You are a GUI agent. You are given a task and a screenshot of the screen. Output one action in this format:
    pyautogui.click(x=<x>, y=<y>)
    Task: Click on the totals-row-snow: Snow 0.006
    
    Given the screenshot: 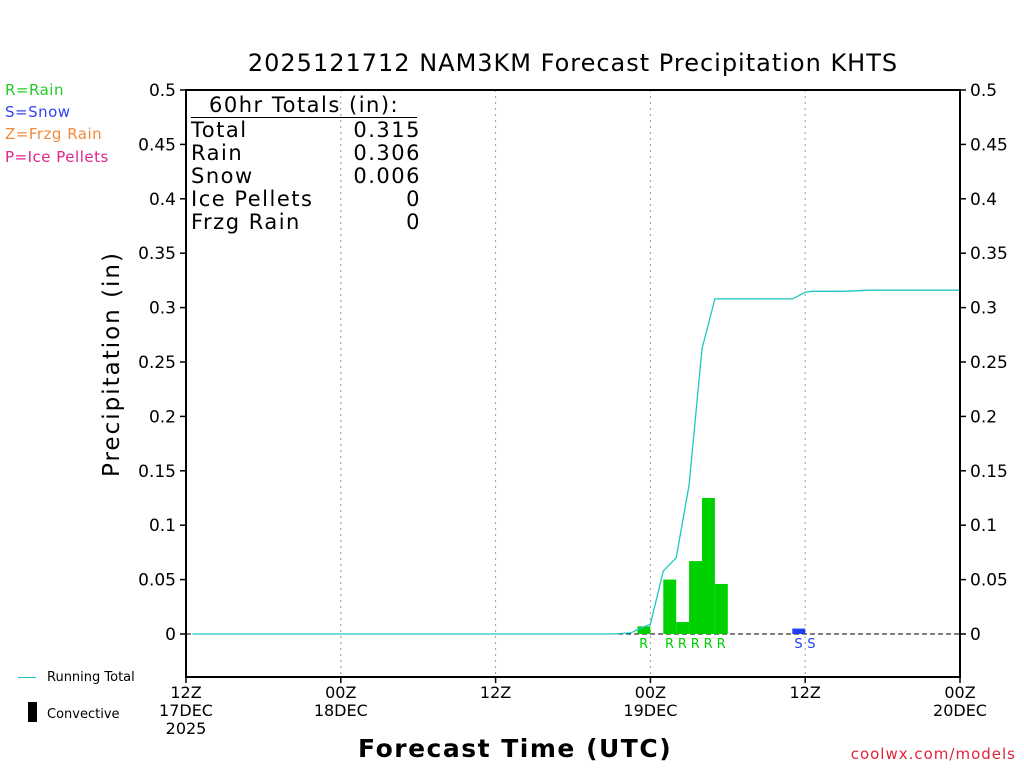 What is the action you would take?
    pyautogui.click(x=306, y=176)
    